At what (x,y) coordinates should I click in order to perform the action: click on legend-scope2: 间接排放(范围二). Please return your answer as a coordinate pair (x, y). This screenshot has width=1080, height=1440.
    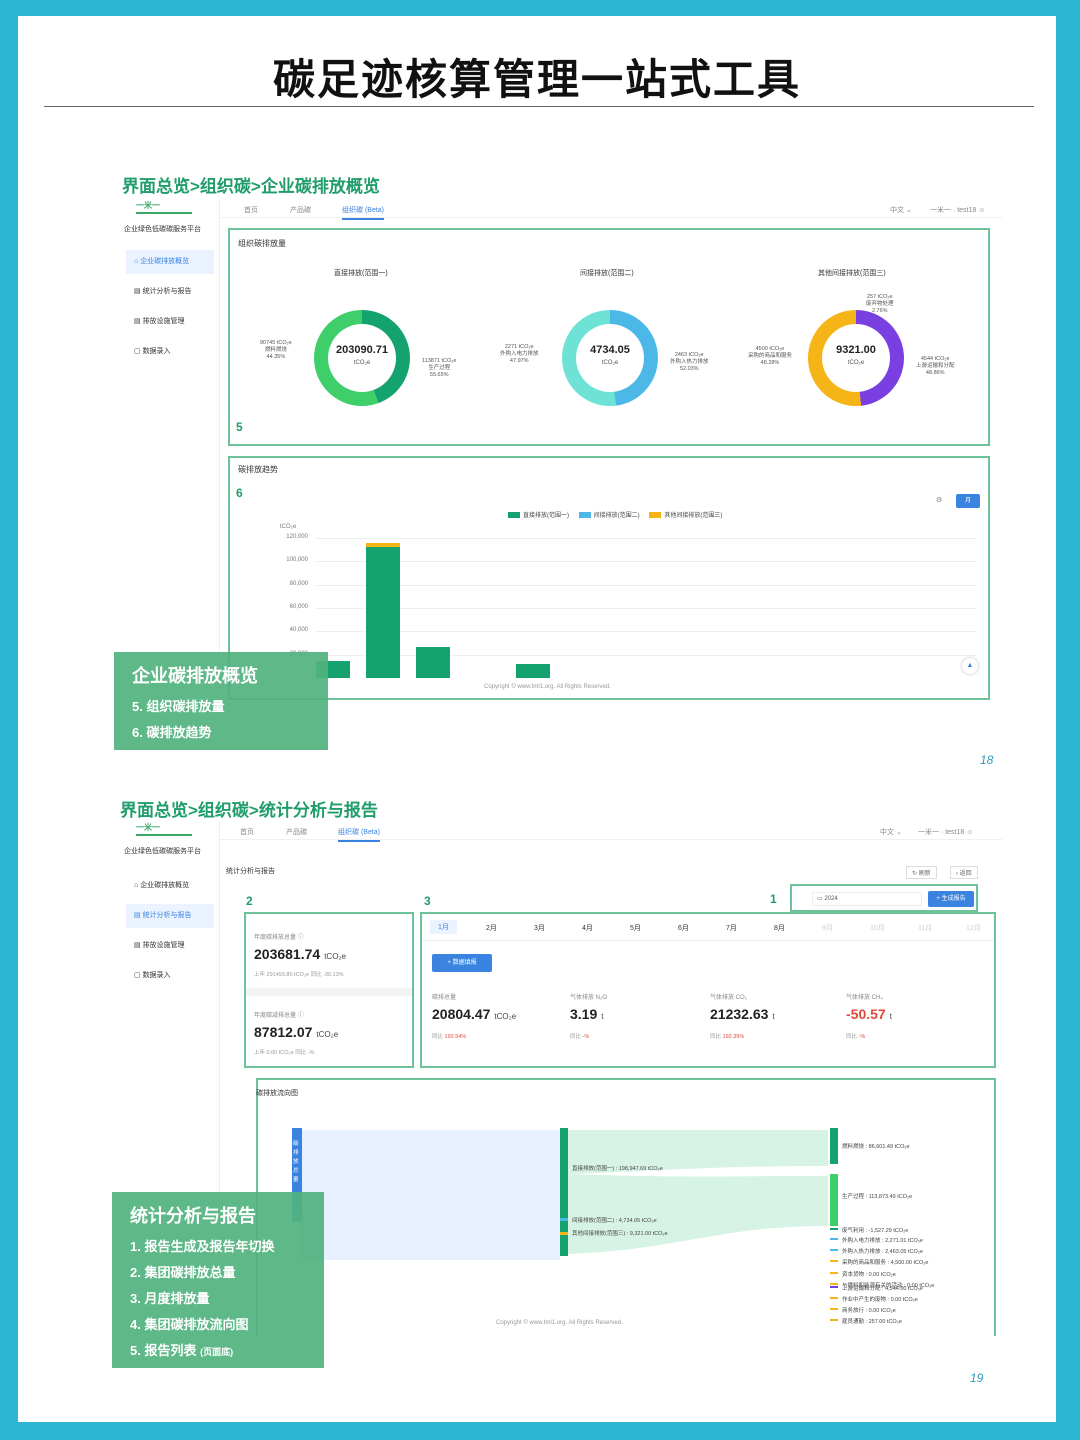
    Looking at the image, I should click on (616, 516).